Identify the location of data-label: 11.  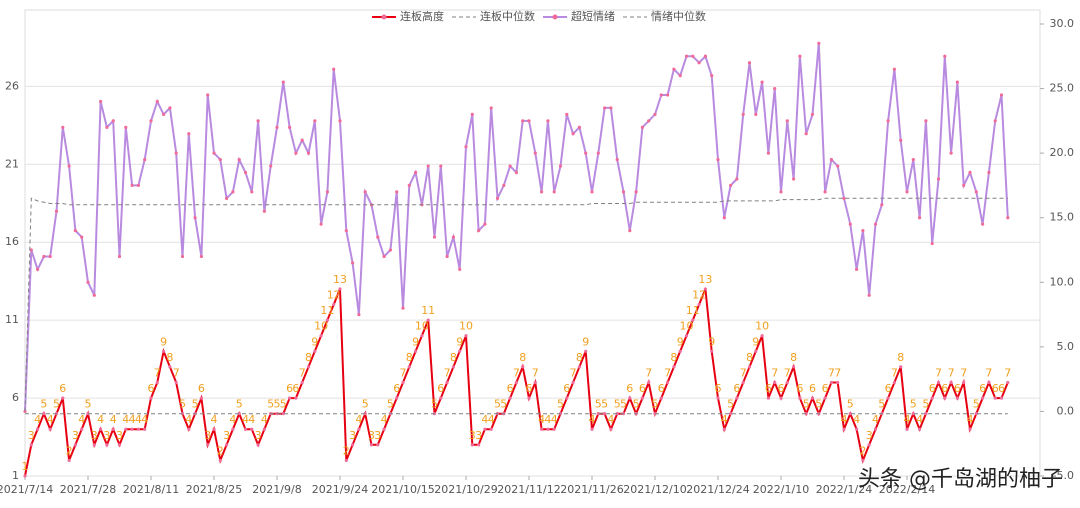
(327, 310).